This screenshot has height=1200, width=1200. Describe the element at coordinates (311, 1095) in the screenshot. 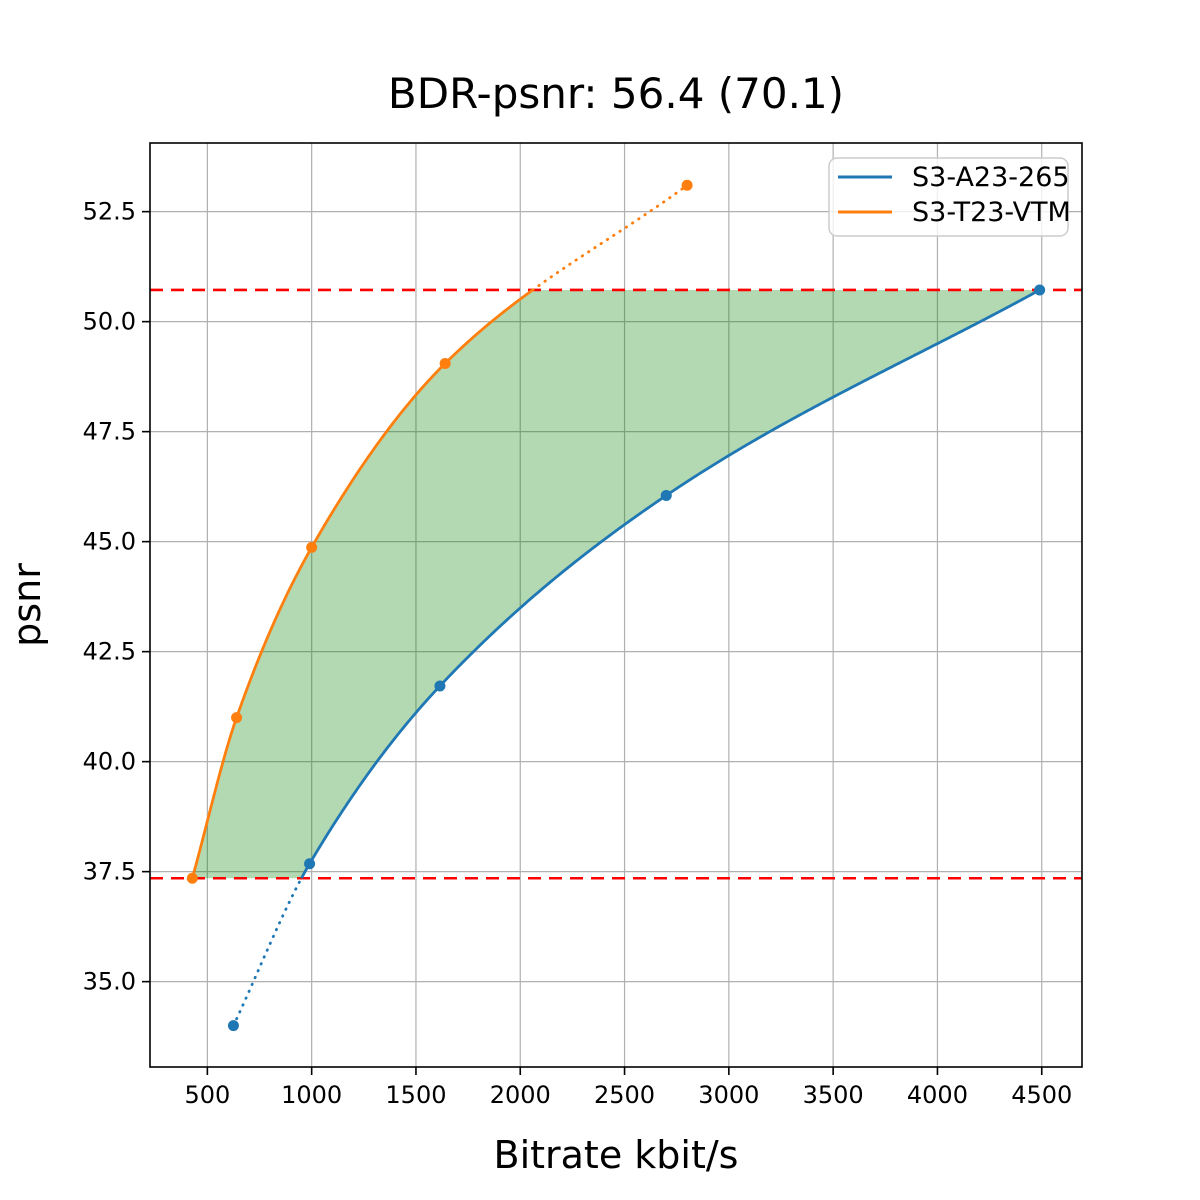

I see `x-tick-label: 1000` at that location.